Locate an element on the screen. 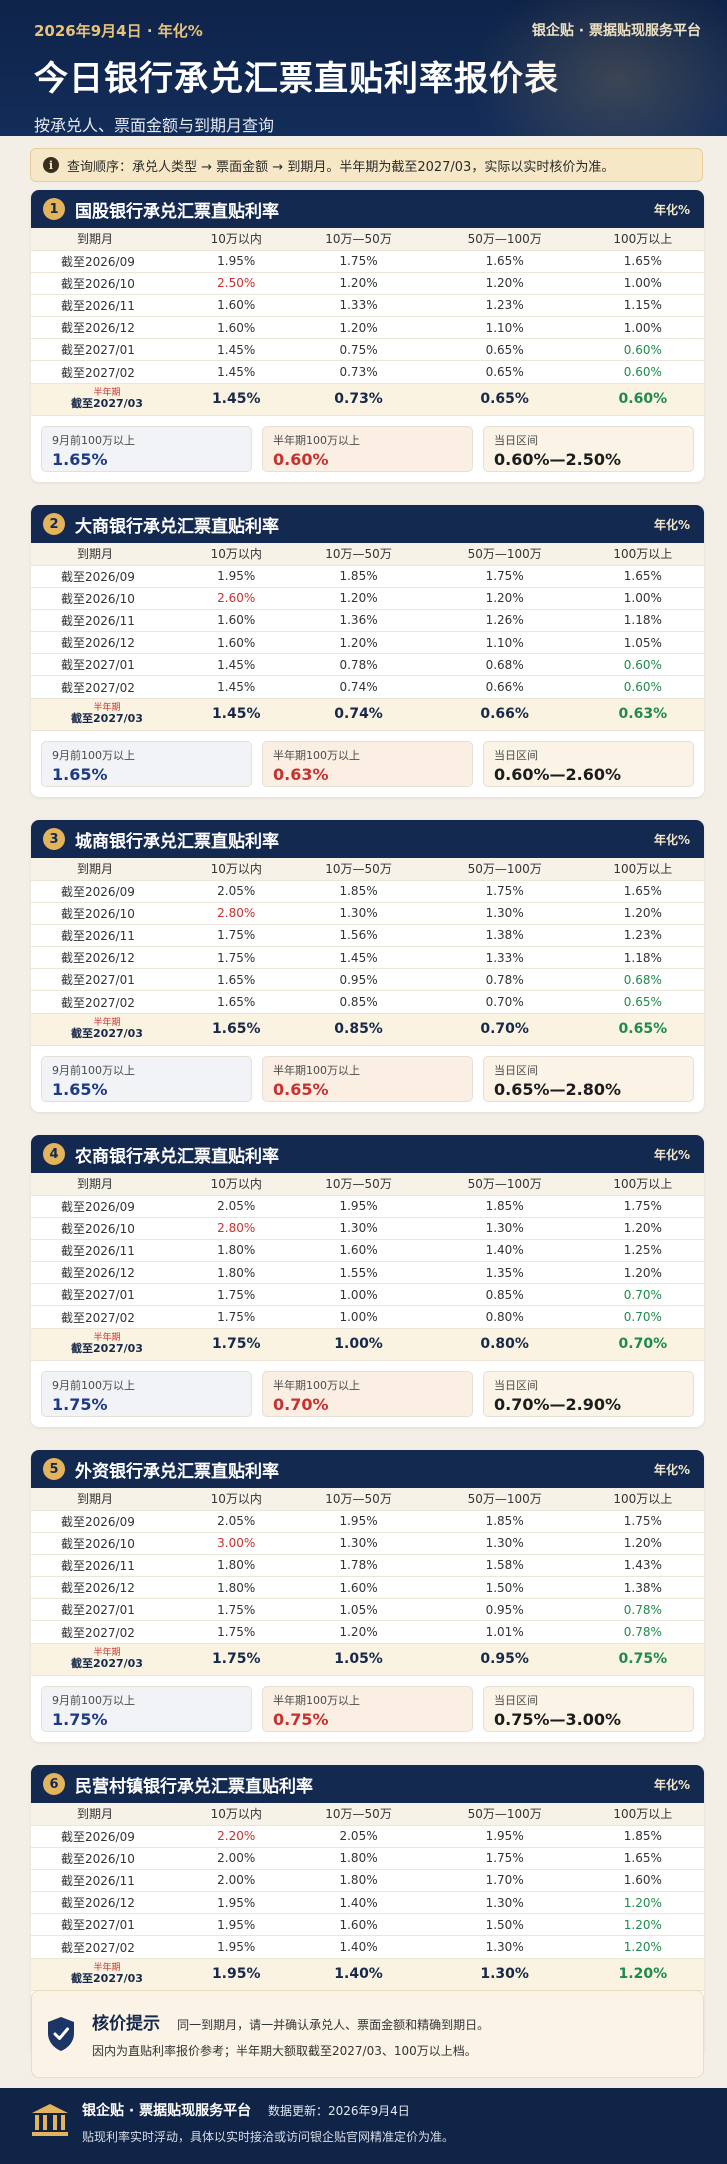  summary-card: 9月前100万以上 1.75% is located at coordinates (146, 1393).